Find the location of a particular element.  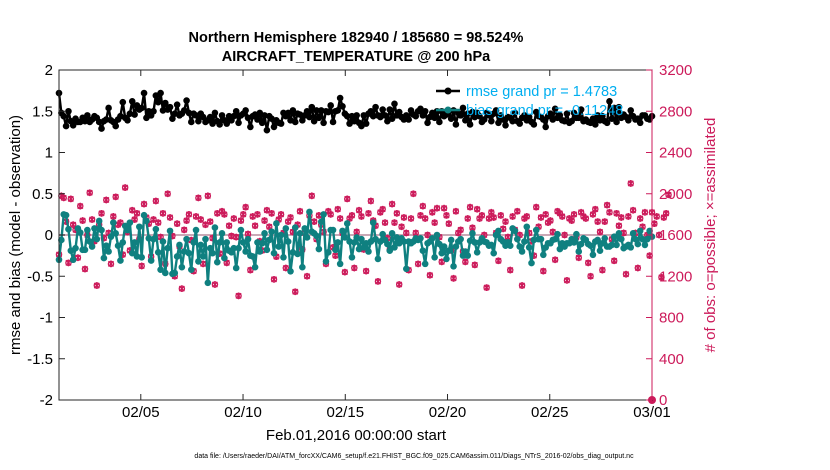

y-axis-left-label: rmse and bias (model - observation) is located at coordinates (15, 235).